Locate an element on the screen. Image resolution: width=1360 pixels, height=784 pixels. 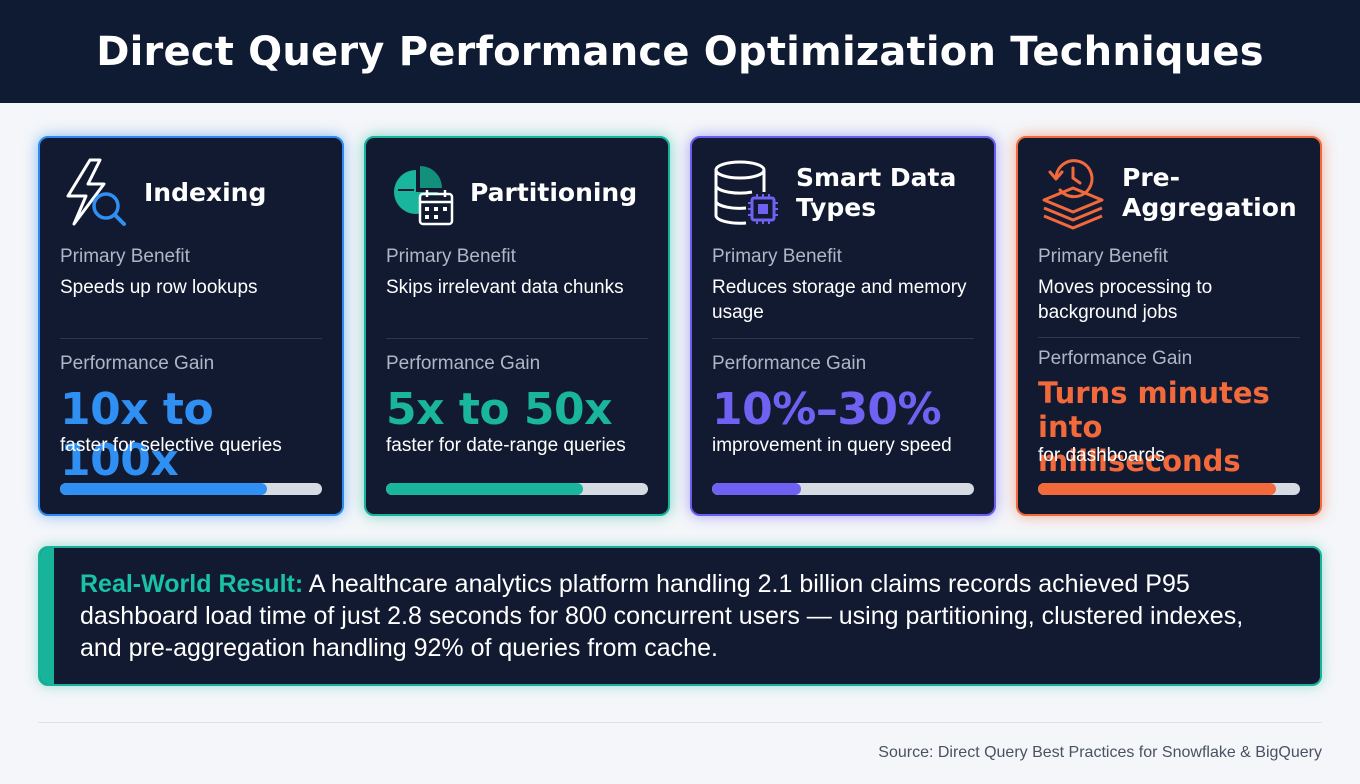
benefit-value: Speeds up row lookups is located at coordinates (159, 287).